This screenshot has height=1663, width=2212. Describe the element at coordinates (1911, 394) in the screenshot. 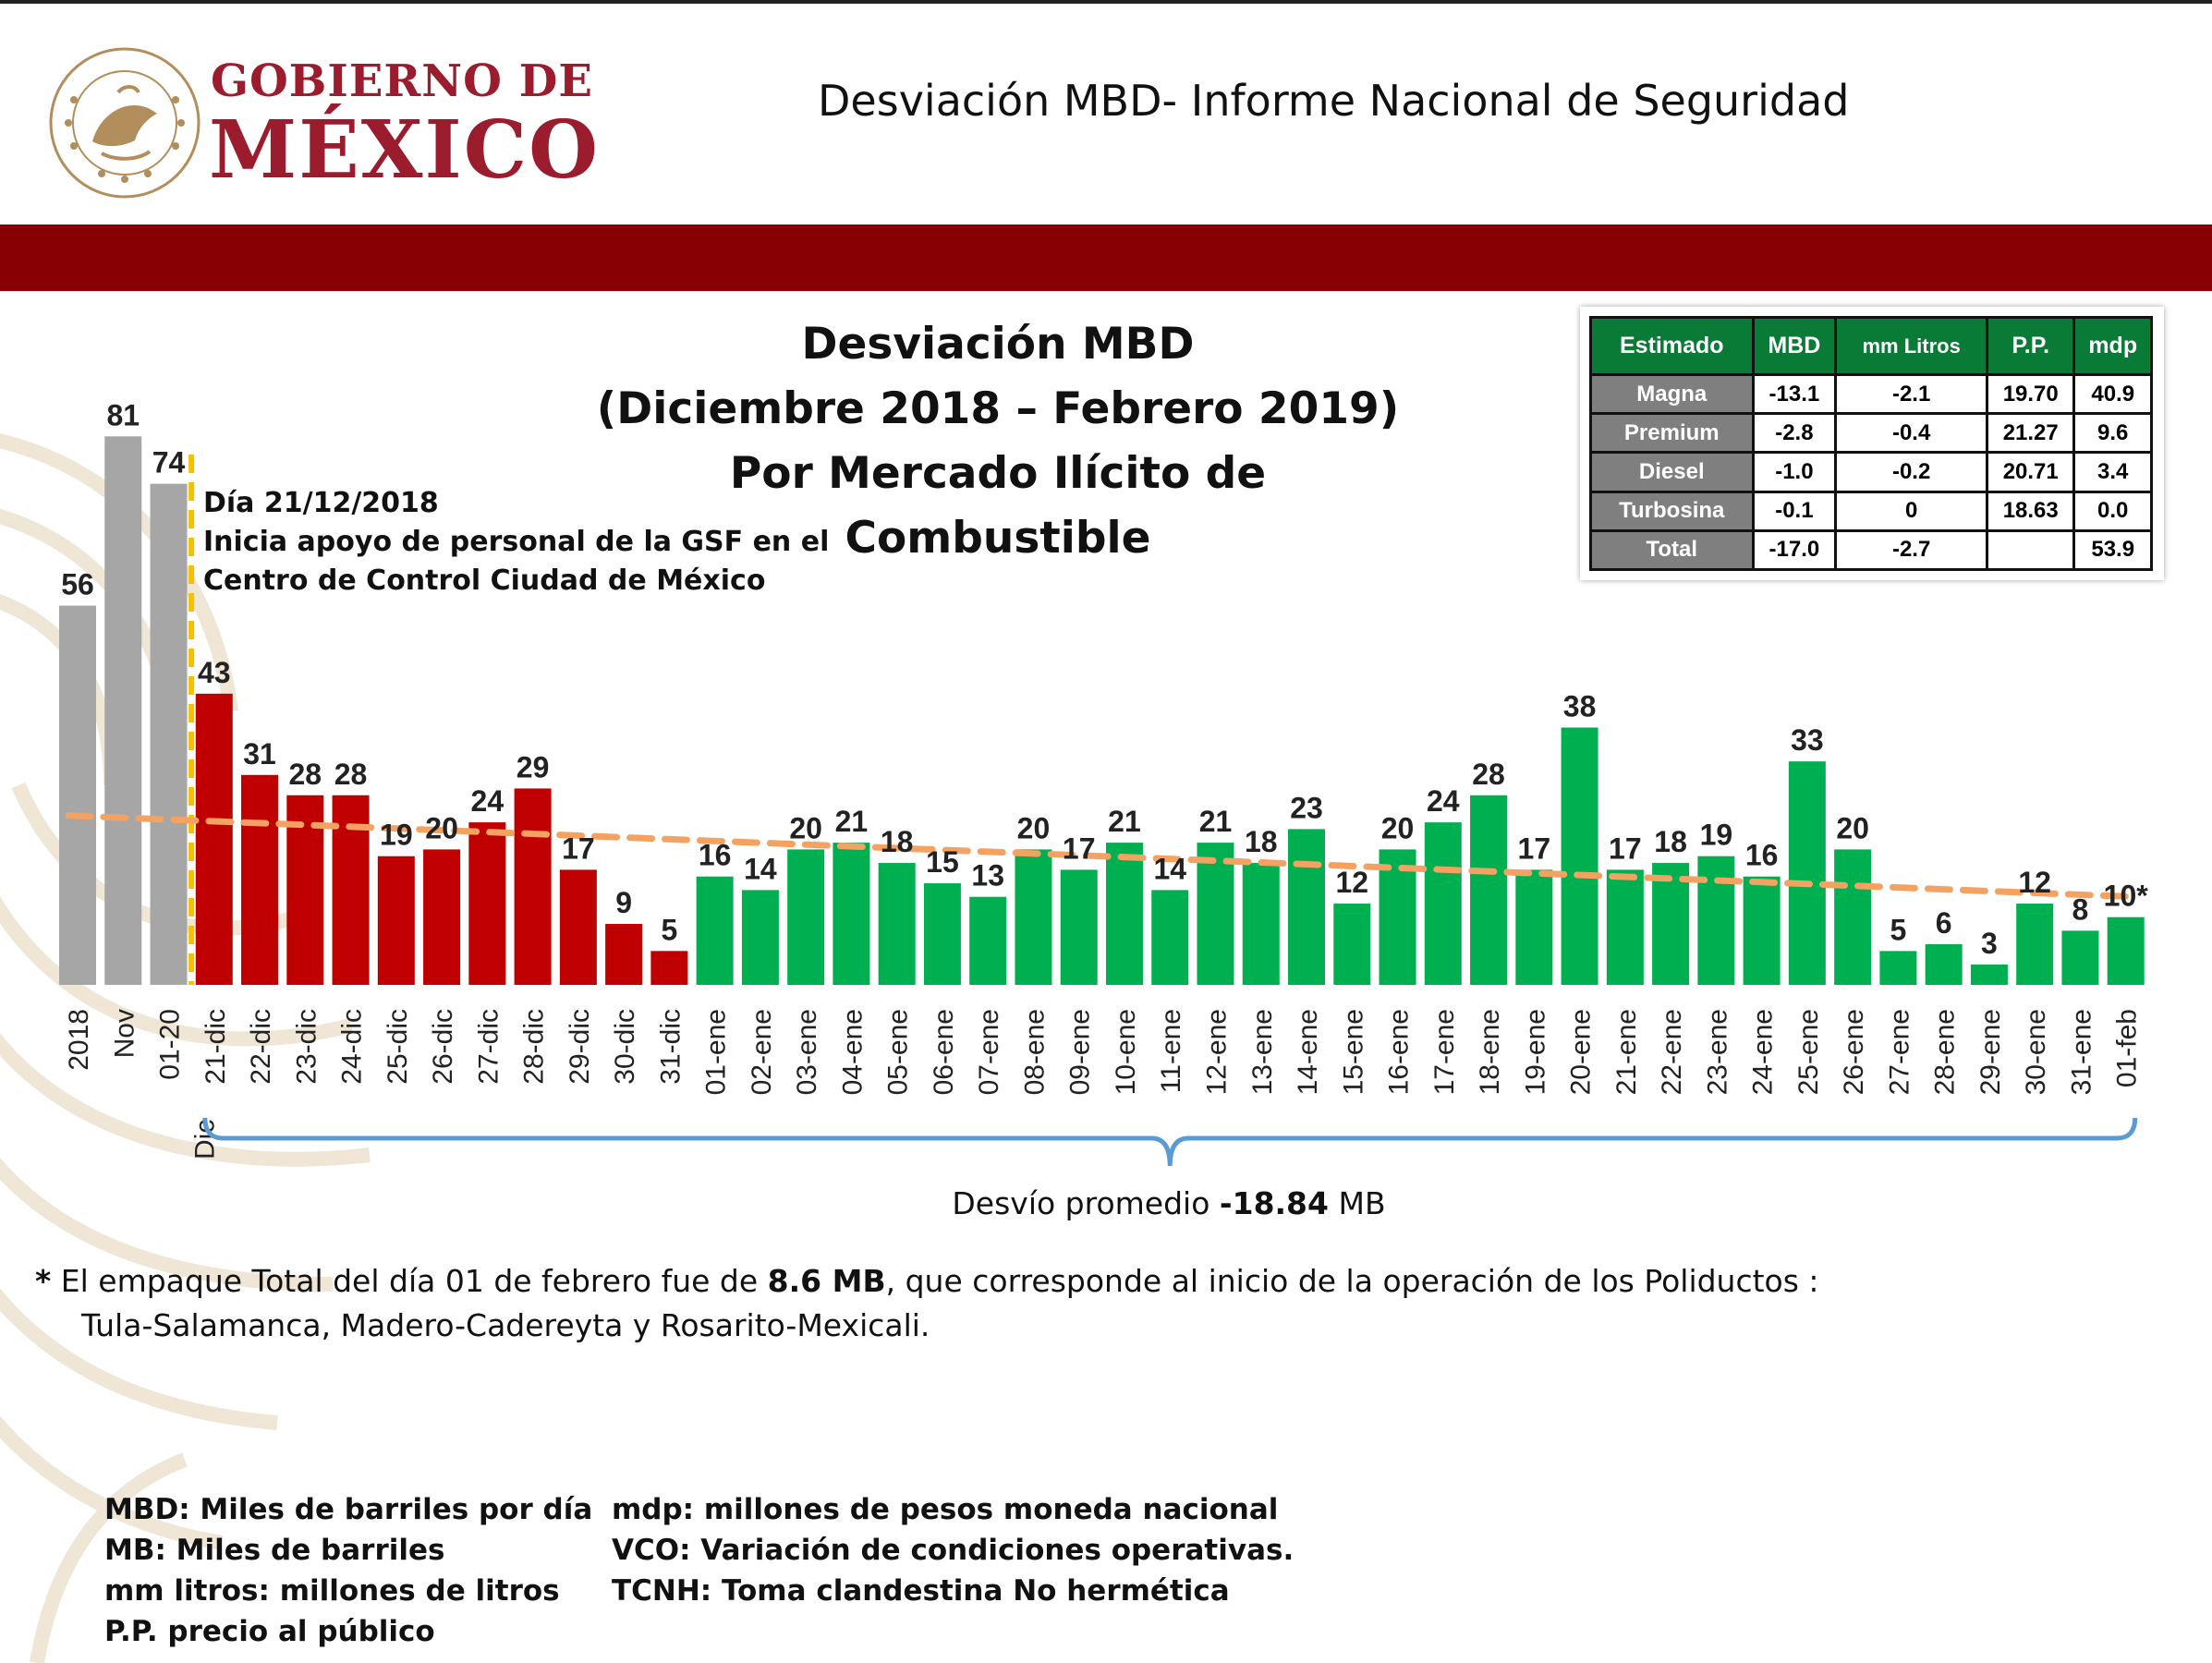

I see `table-cell: -2.1` at that location.